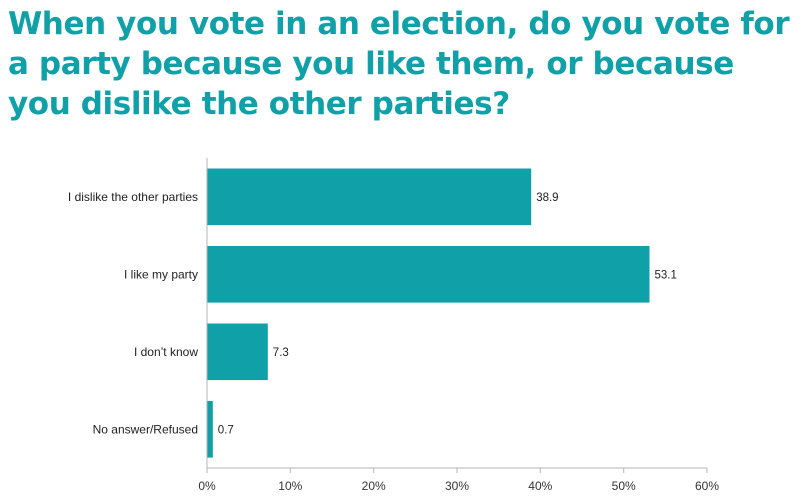  Describe the element at coordinates (133, 197) in the screenshot. I see `category-label: I dislike the other parties` at that location.